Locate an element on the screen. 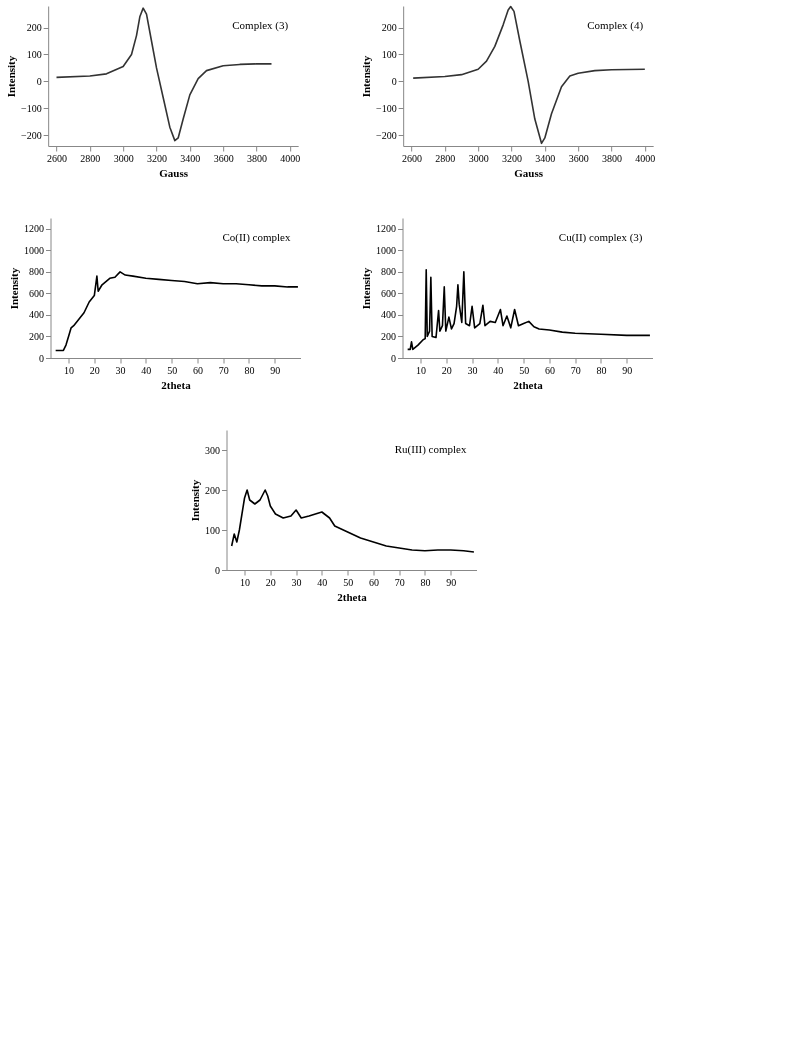 Image resolution: width=793 pixels, height=1043 pixels. annotation: Ru(III) complex is located at coordinates (430, 449).